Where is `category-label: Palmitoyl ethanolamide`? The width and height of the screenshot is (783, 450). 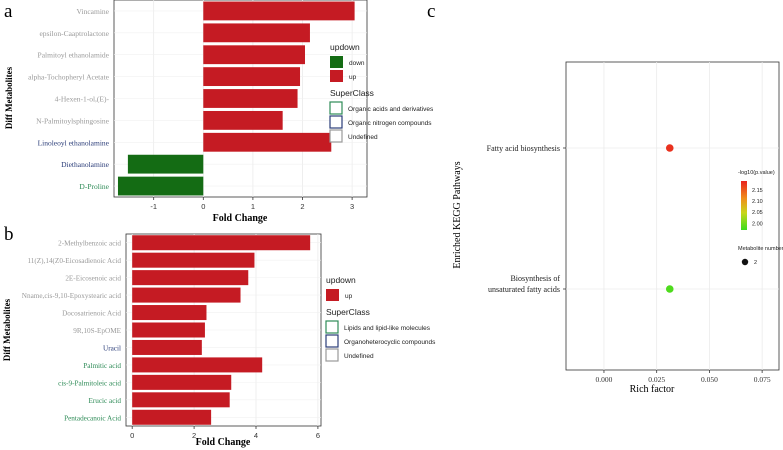
category-label: Palmitoyl ethanolamide is located at coordinates (74, 55).